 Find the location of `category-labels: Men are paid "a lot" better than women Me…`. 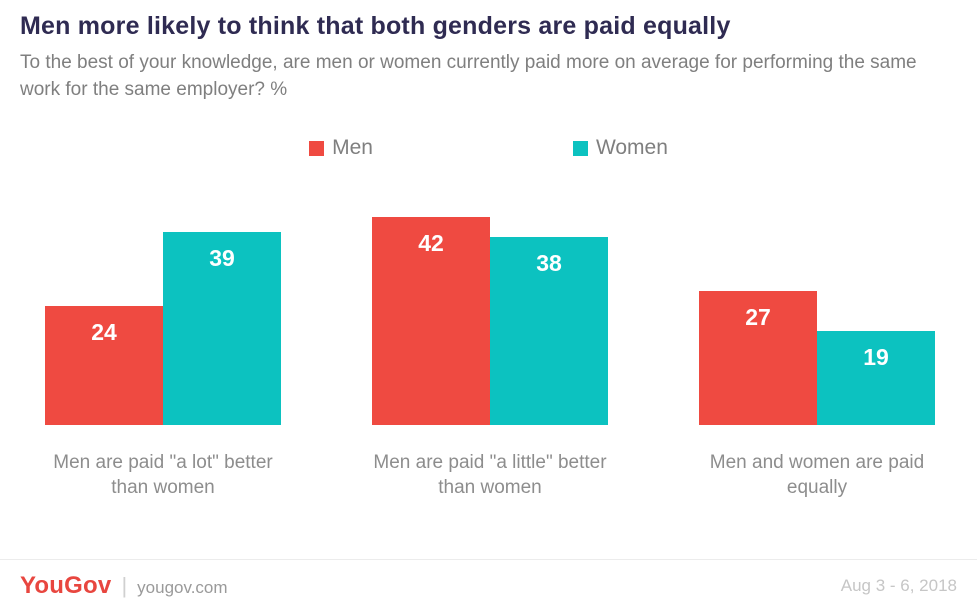

category-labels: Men are paid "a lot" better than women Me… is located at coordinates (490, 475).